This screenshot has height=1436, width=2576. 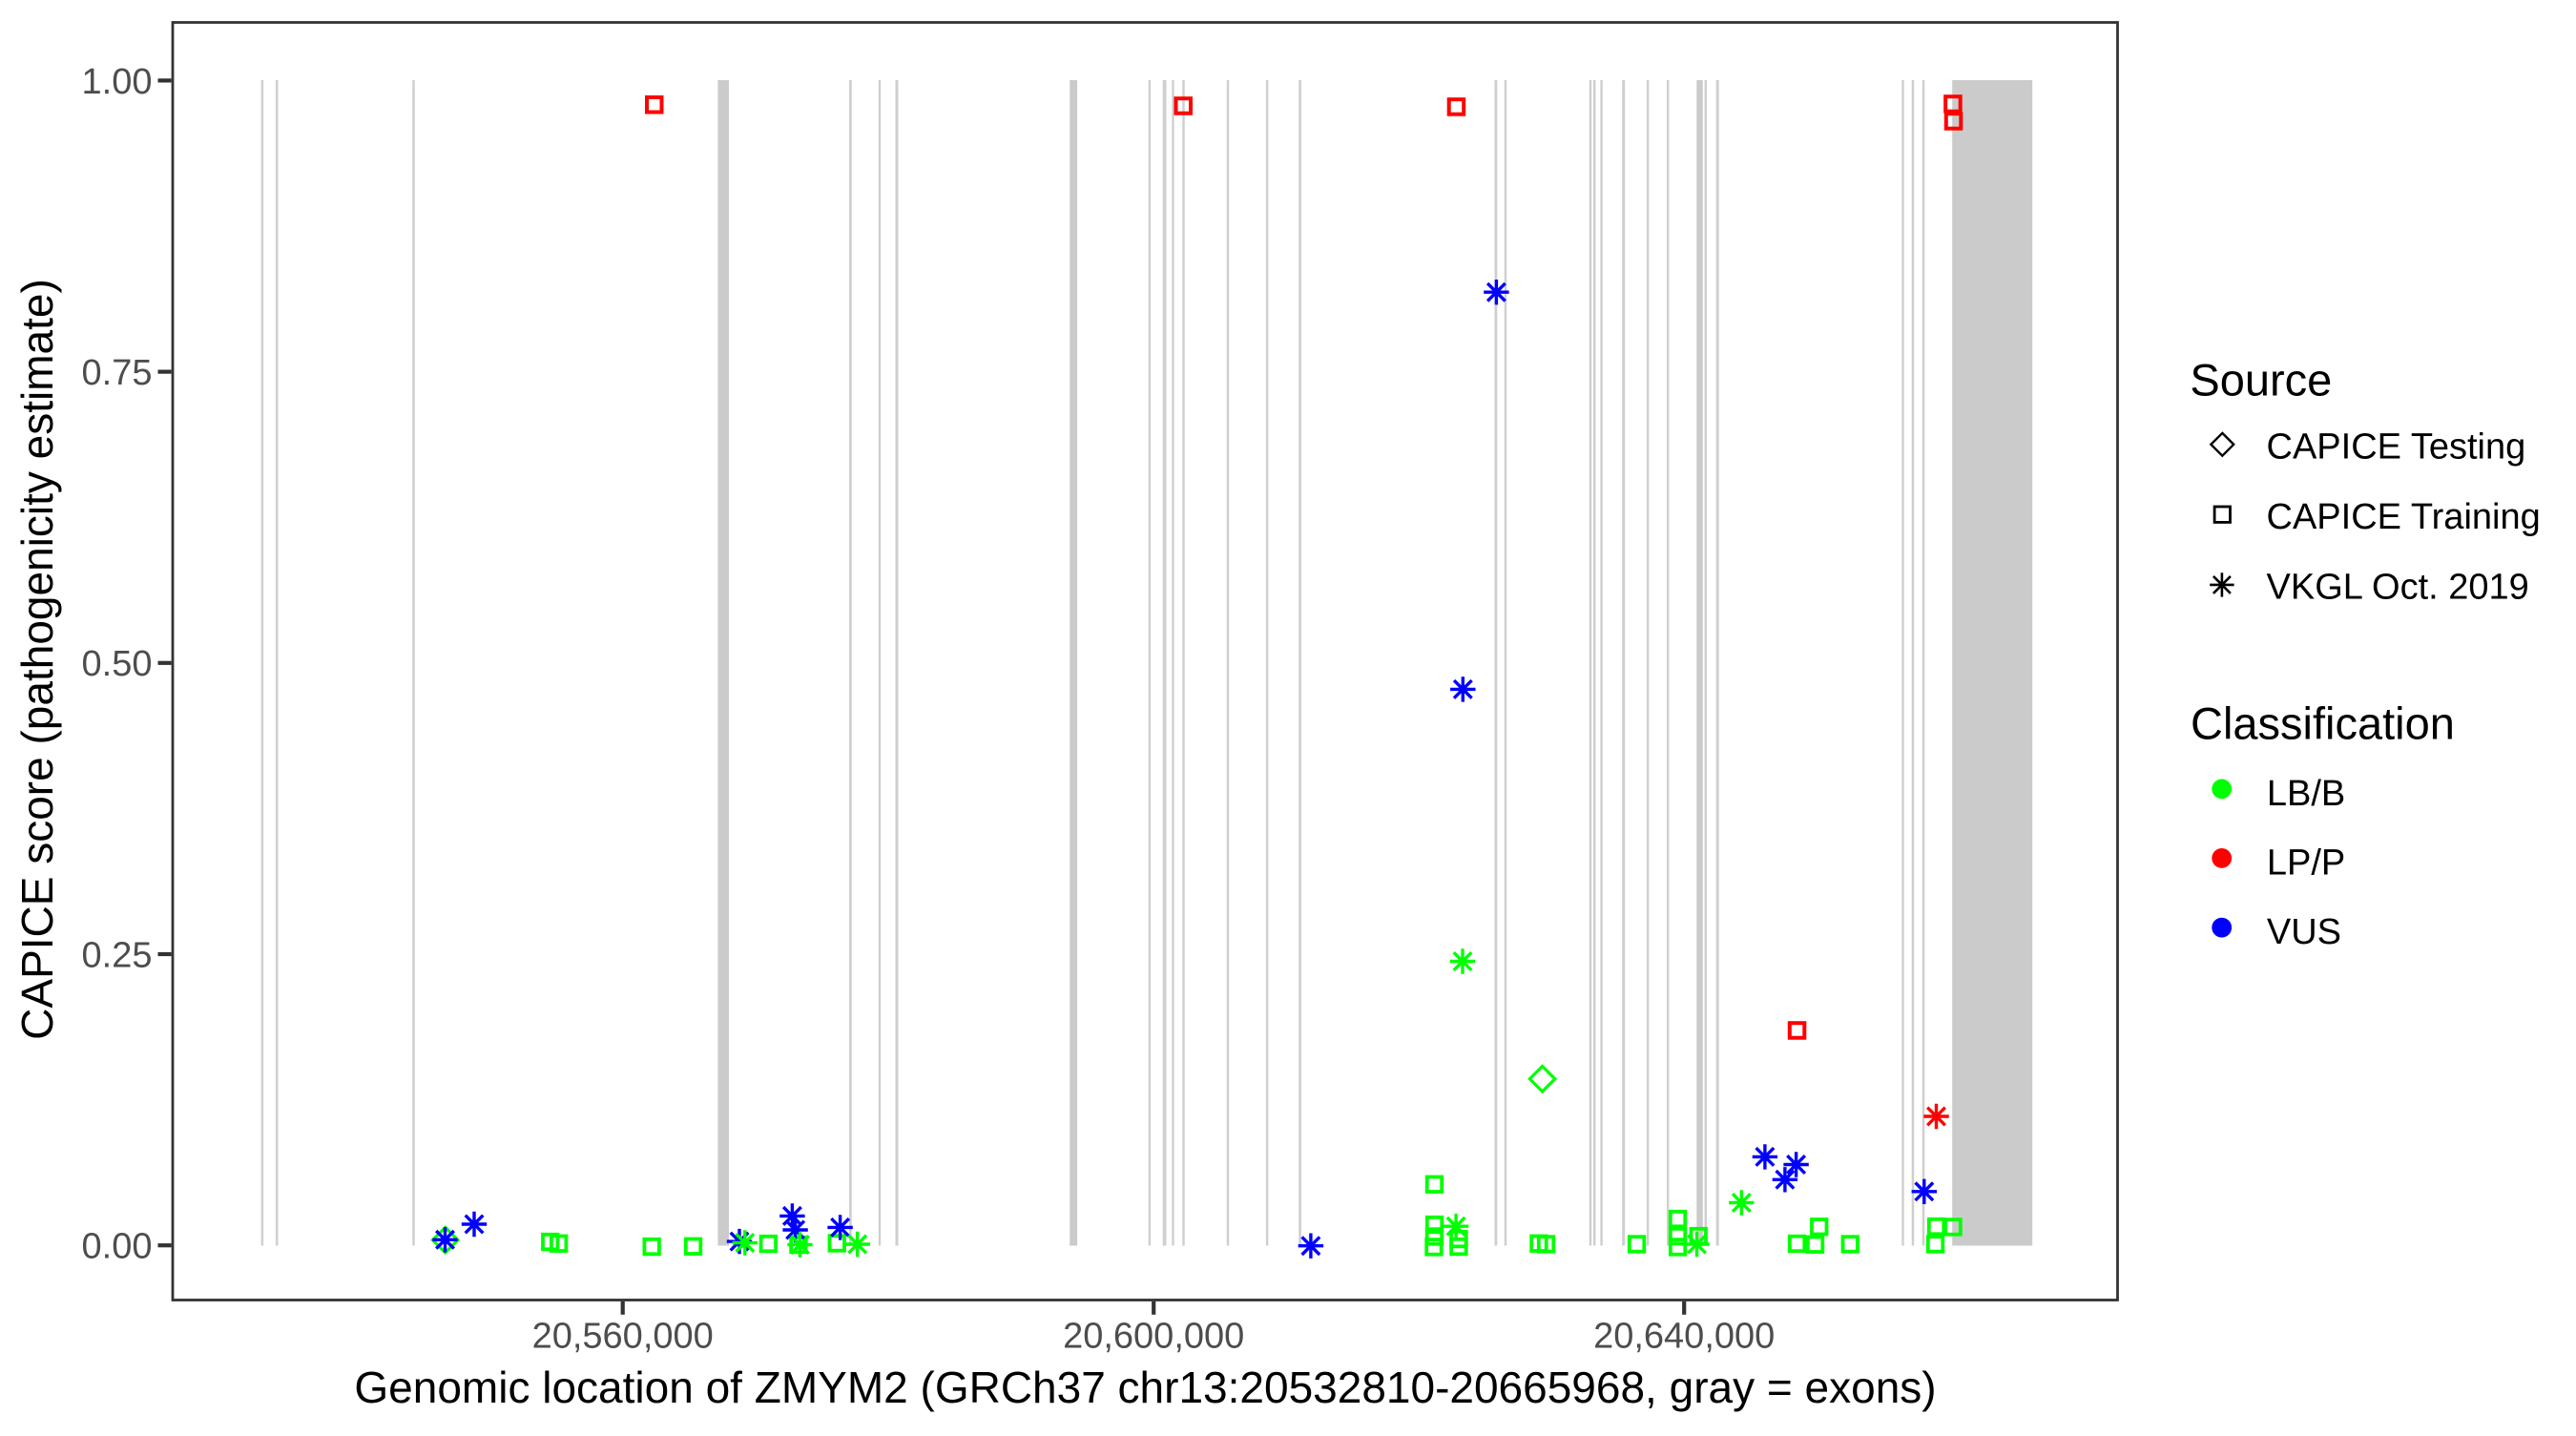 What do you see at coordinates (2306, 794) in the screenshot?
I see `svg-text: LB/B` at bounding box center [2306, 794].